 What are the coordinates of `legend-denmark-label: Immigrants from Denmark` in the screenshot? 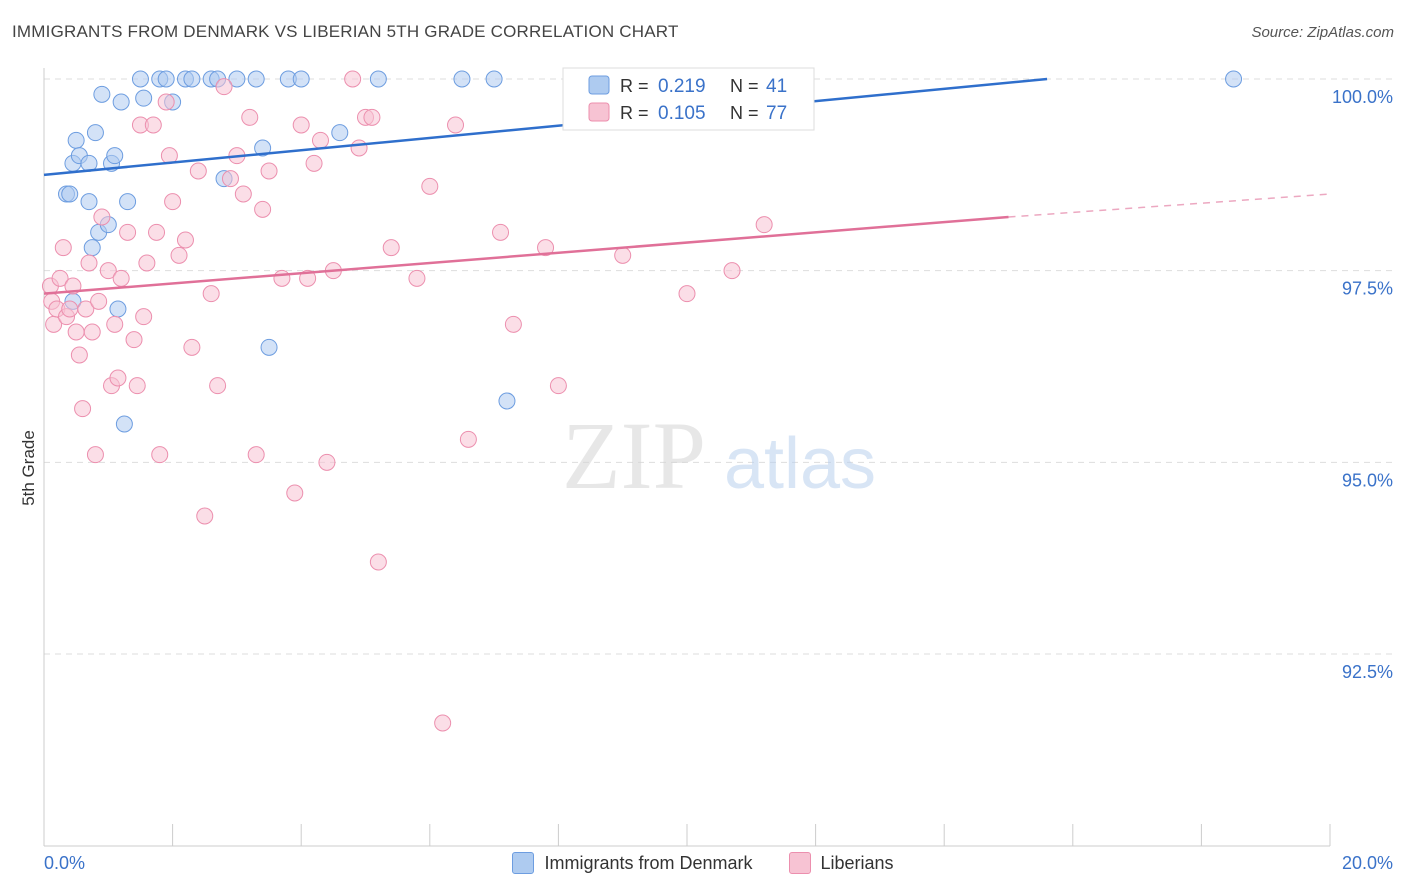 It's located at (648, 862).